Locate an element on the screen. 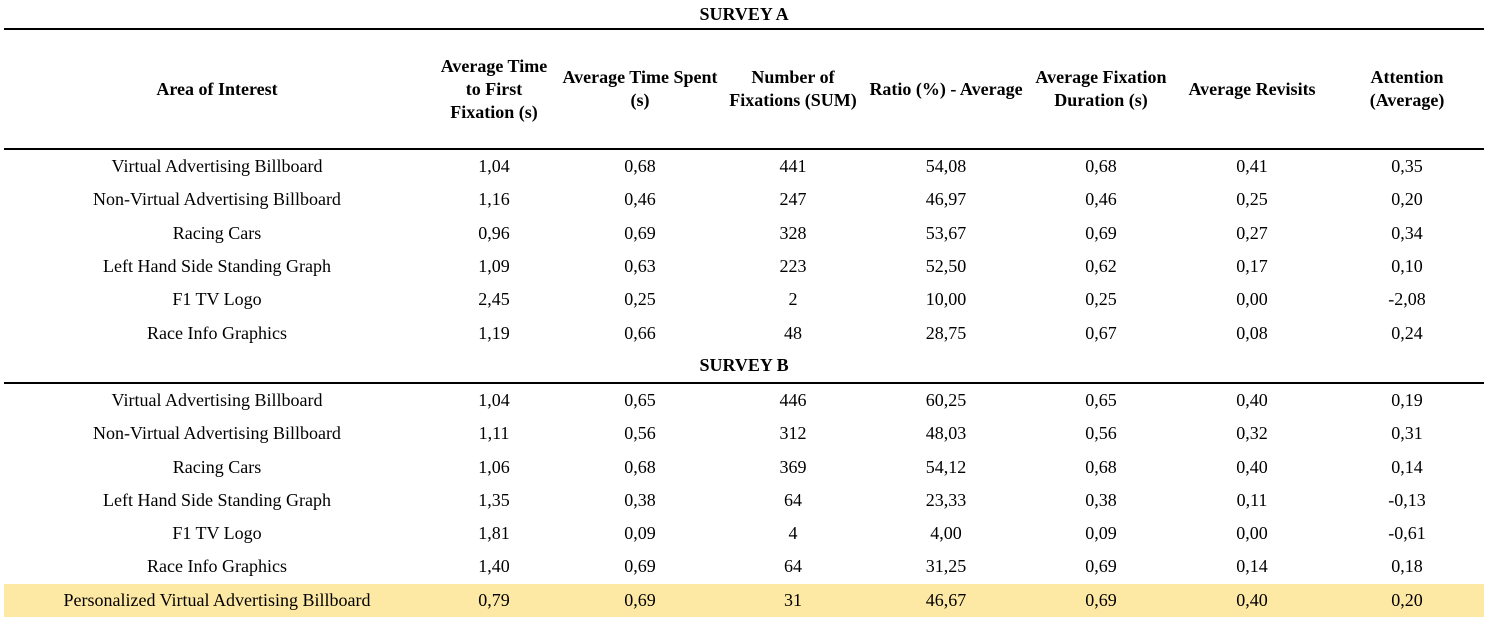  cell: 0,08 is located at coordinates (1252, 332).